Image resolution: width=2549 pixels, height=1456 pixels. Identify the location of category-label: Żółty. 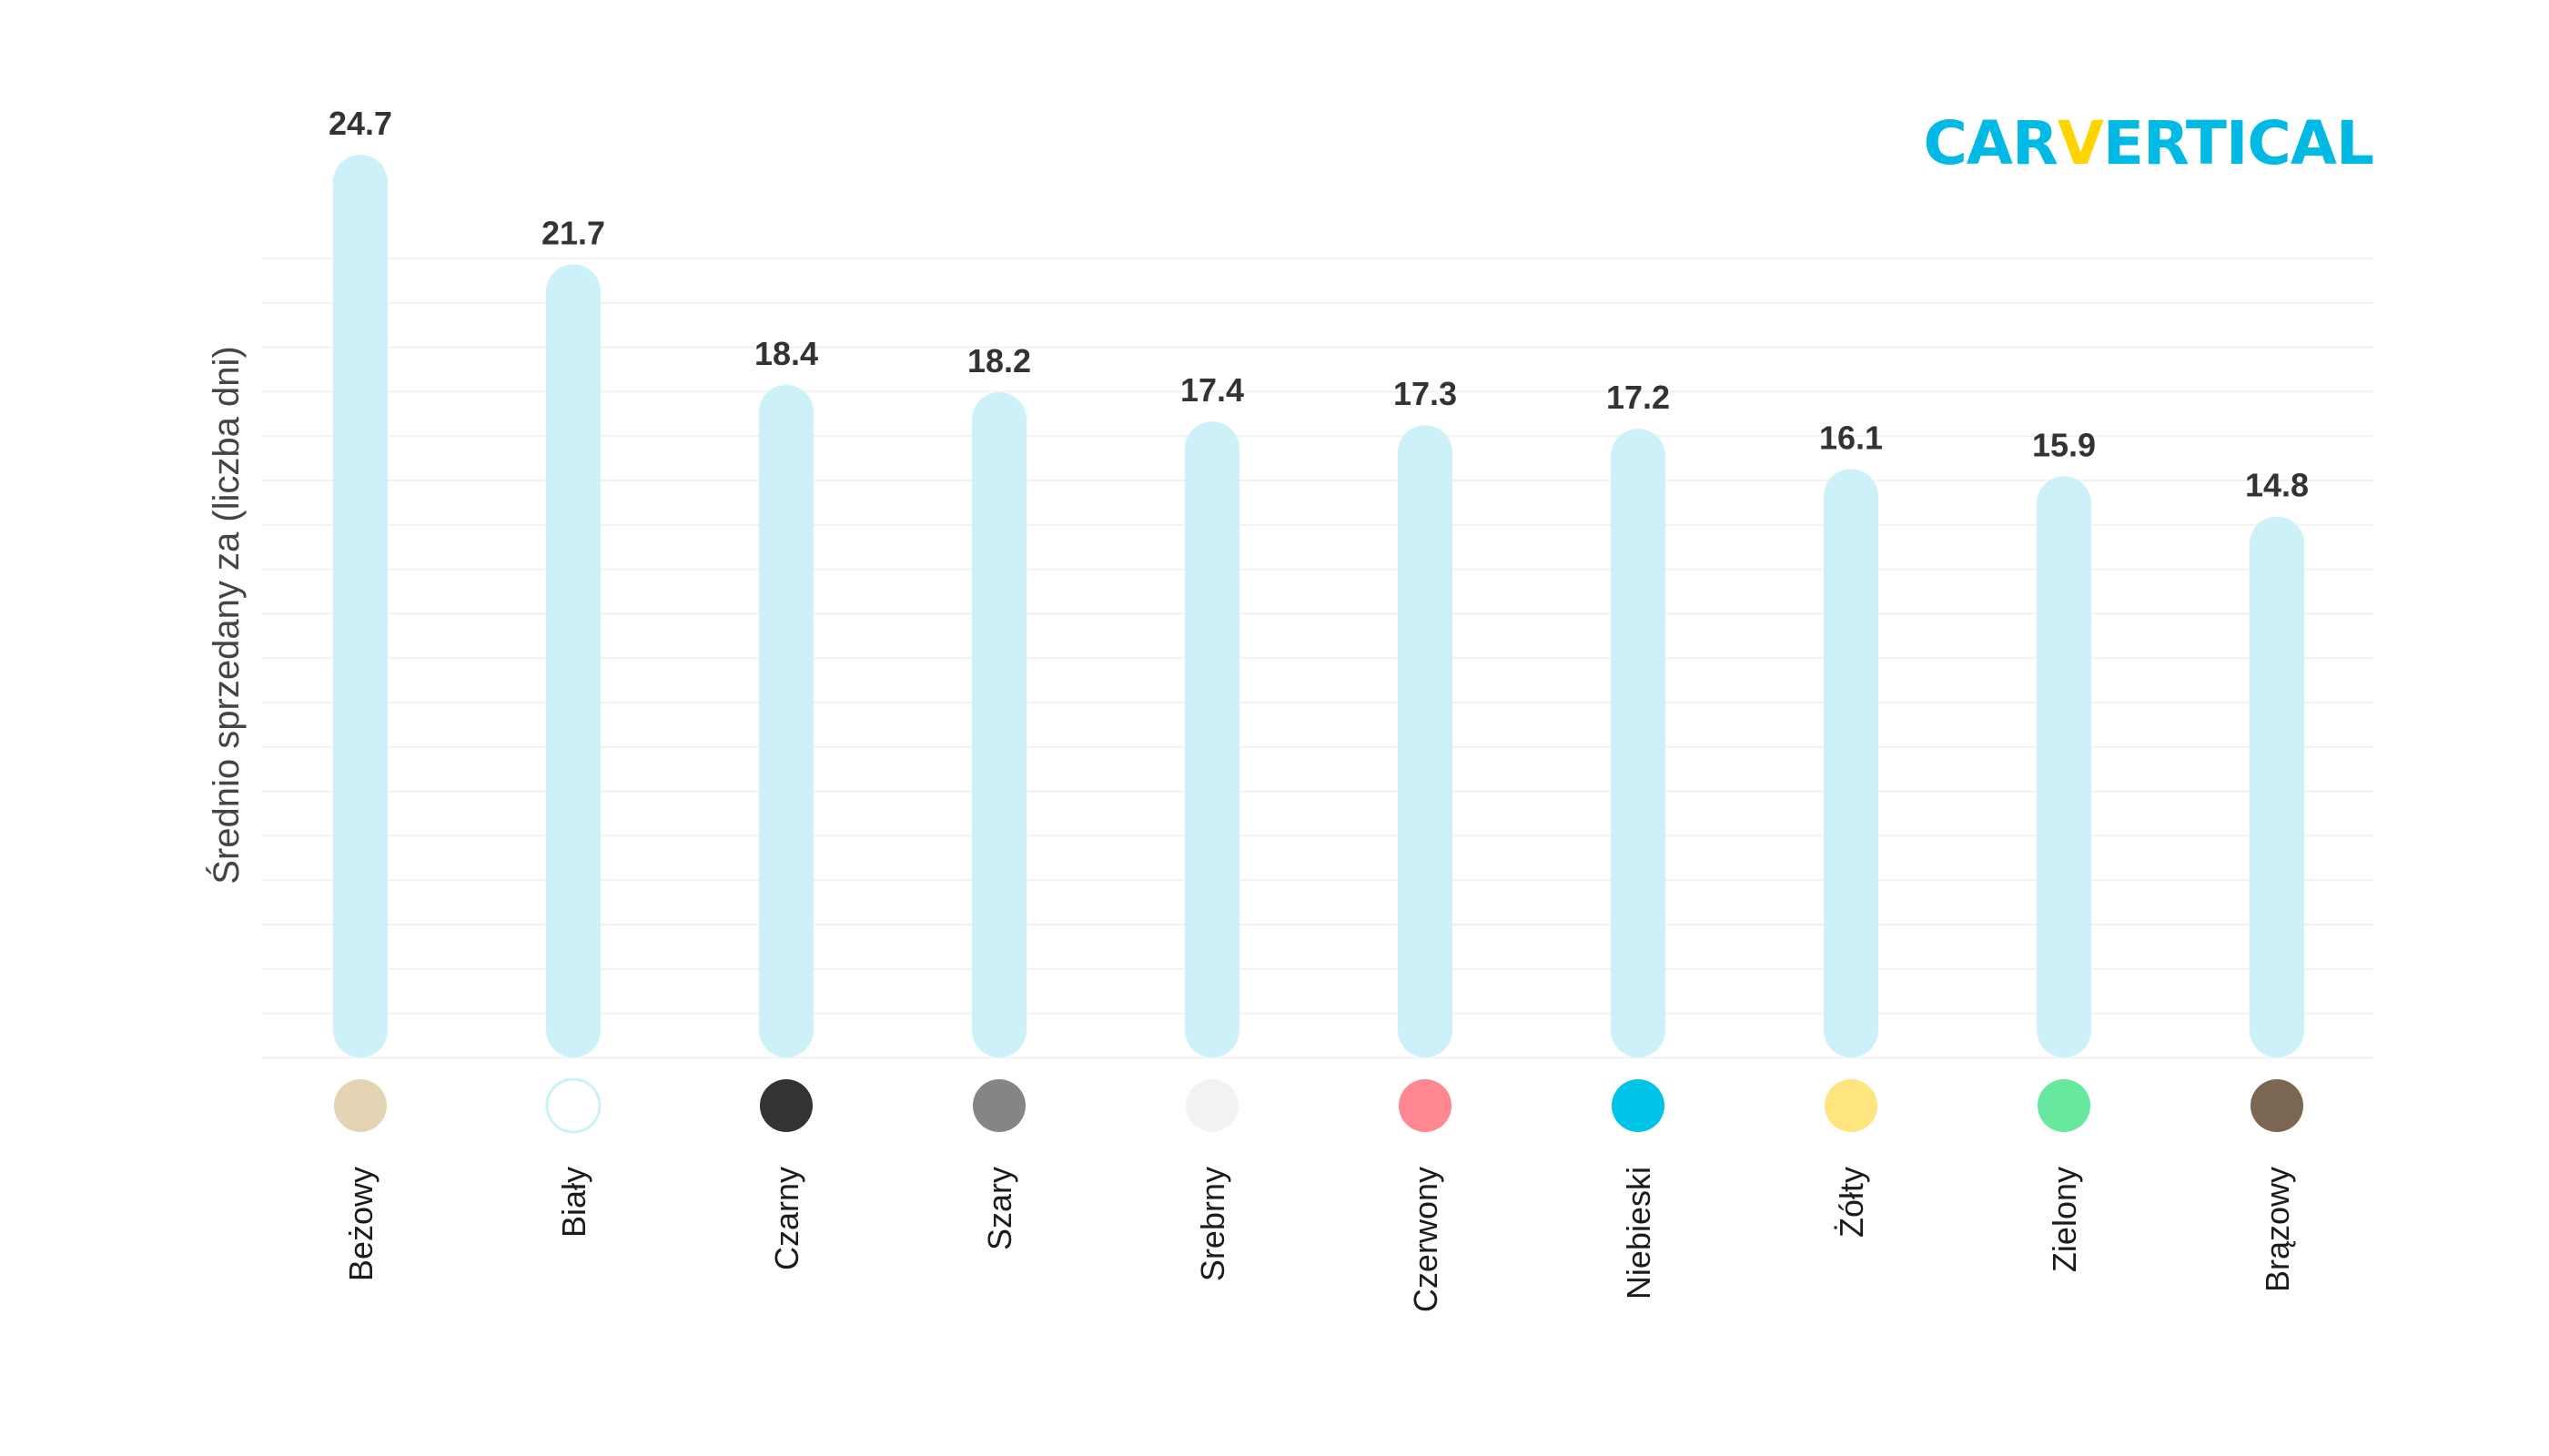
(1851, 1203).